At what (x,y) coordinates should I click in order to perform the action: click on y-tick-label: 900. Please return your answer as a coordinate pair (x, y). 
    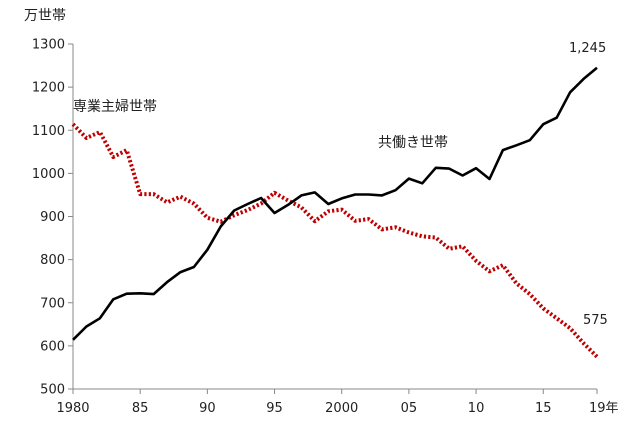
    Looking at the image, I should click on (52, 217).